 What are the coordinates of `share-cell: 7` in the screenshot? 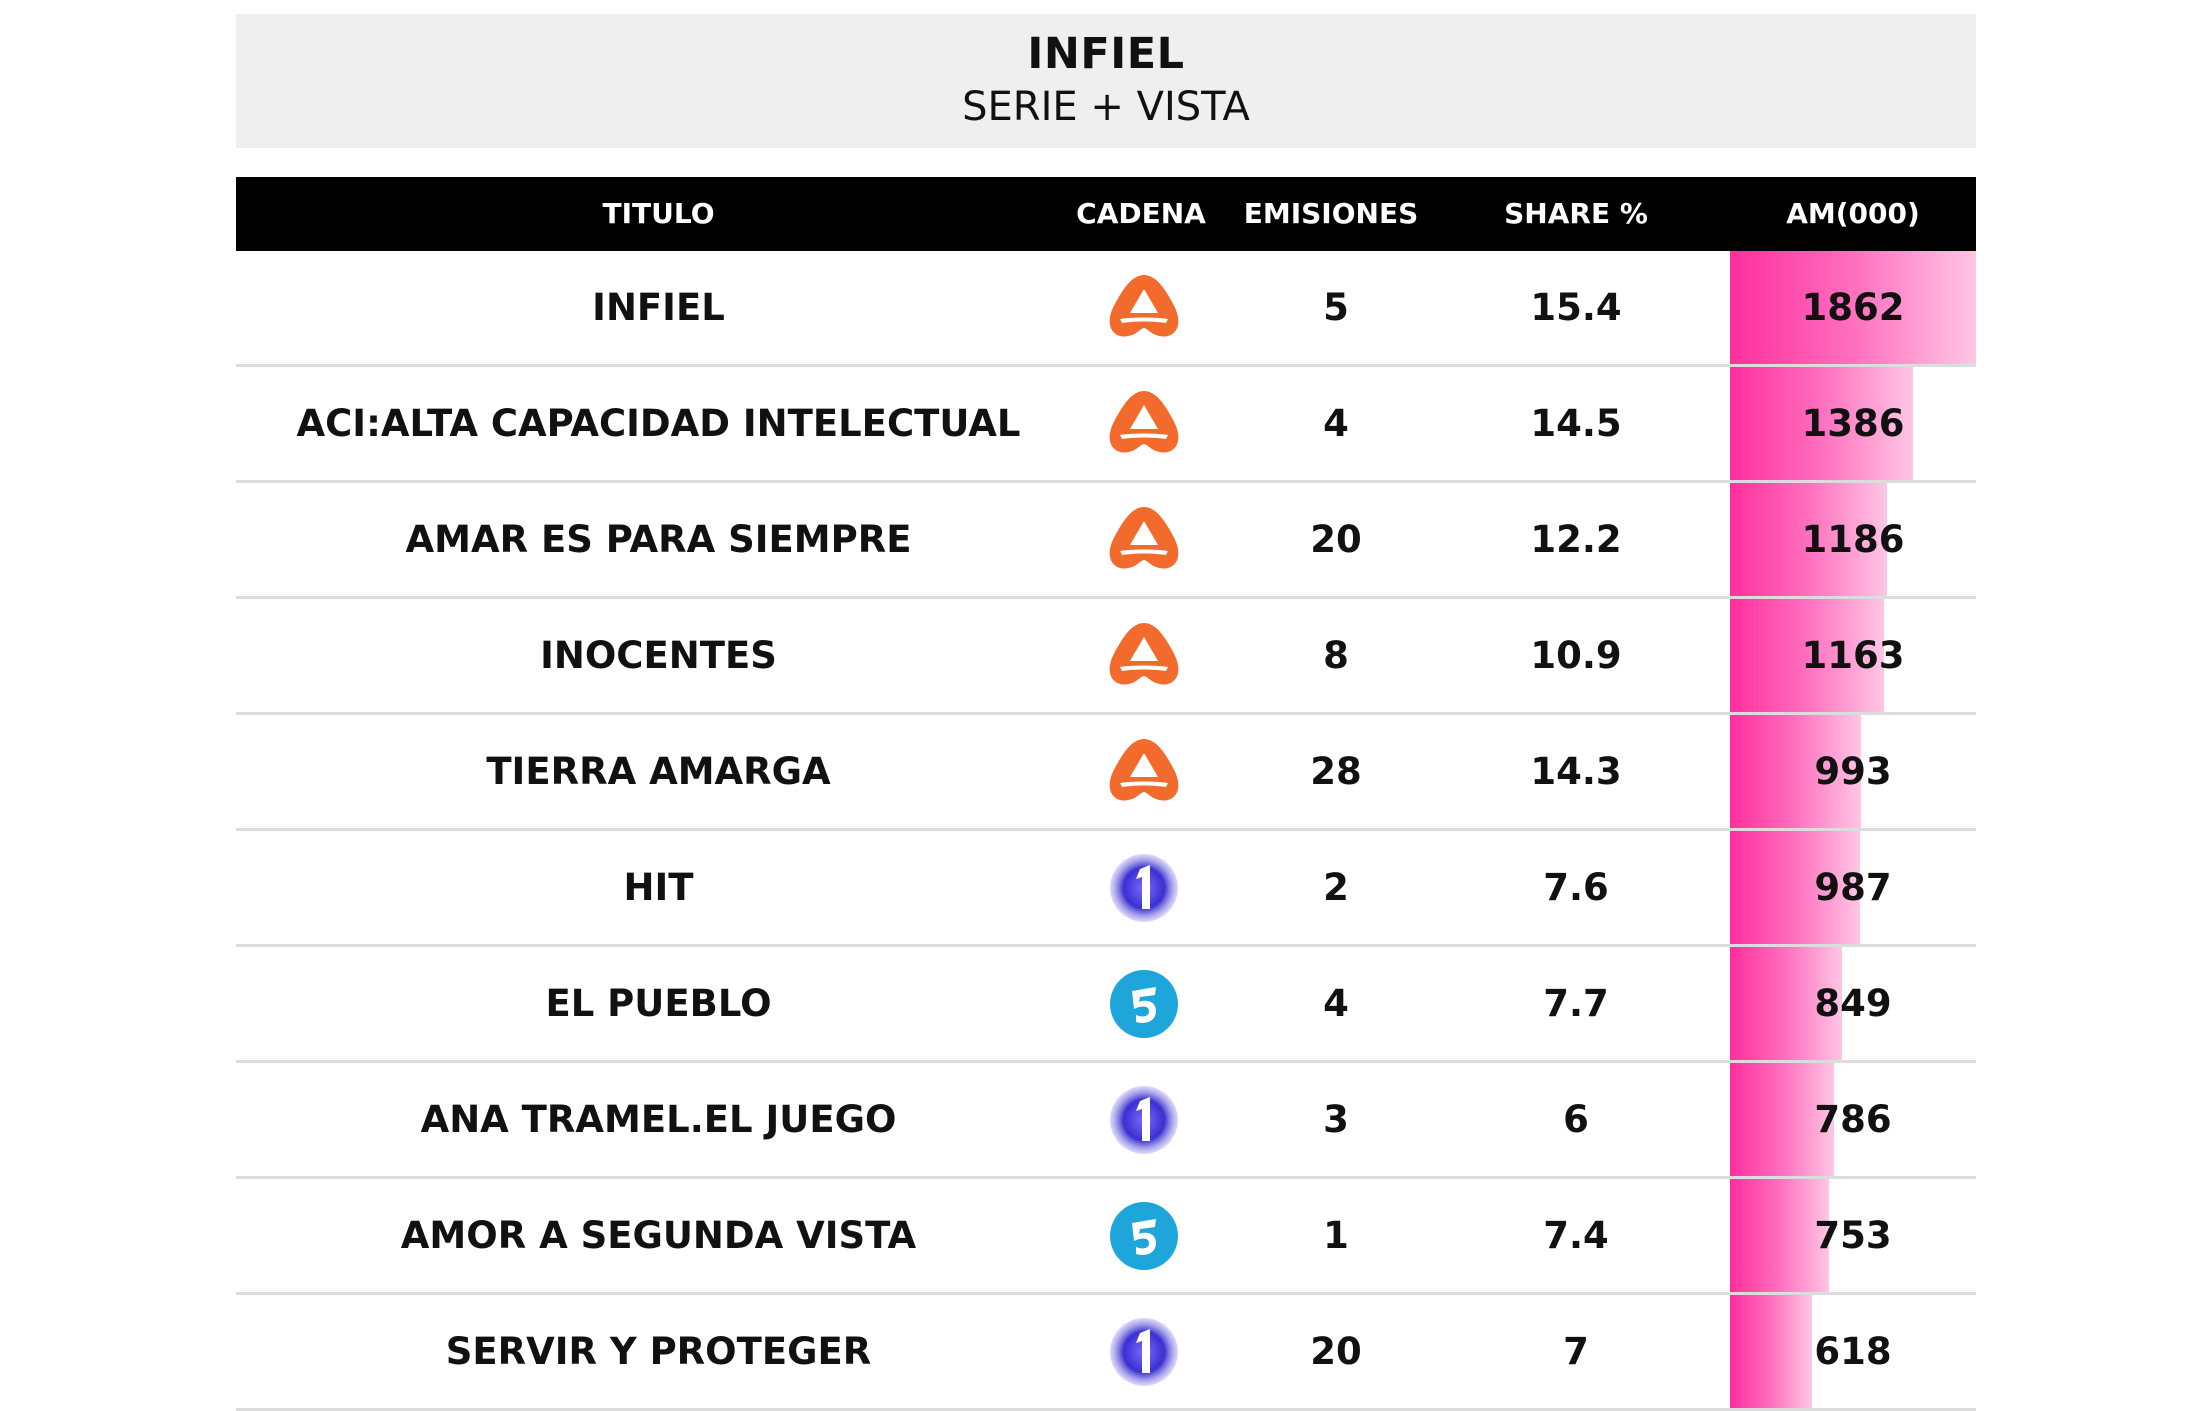 It's located at (1576, 1351).